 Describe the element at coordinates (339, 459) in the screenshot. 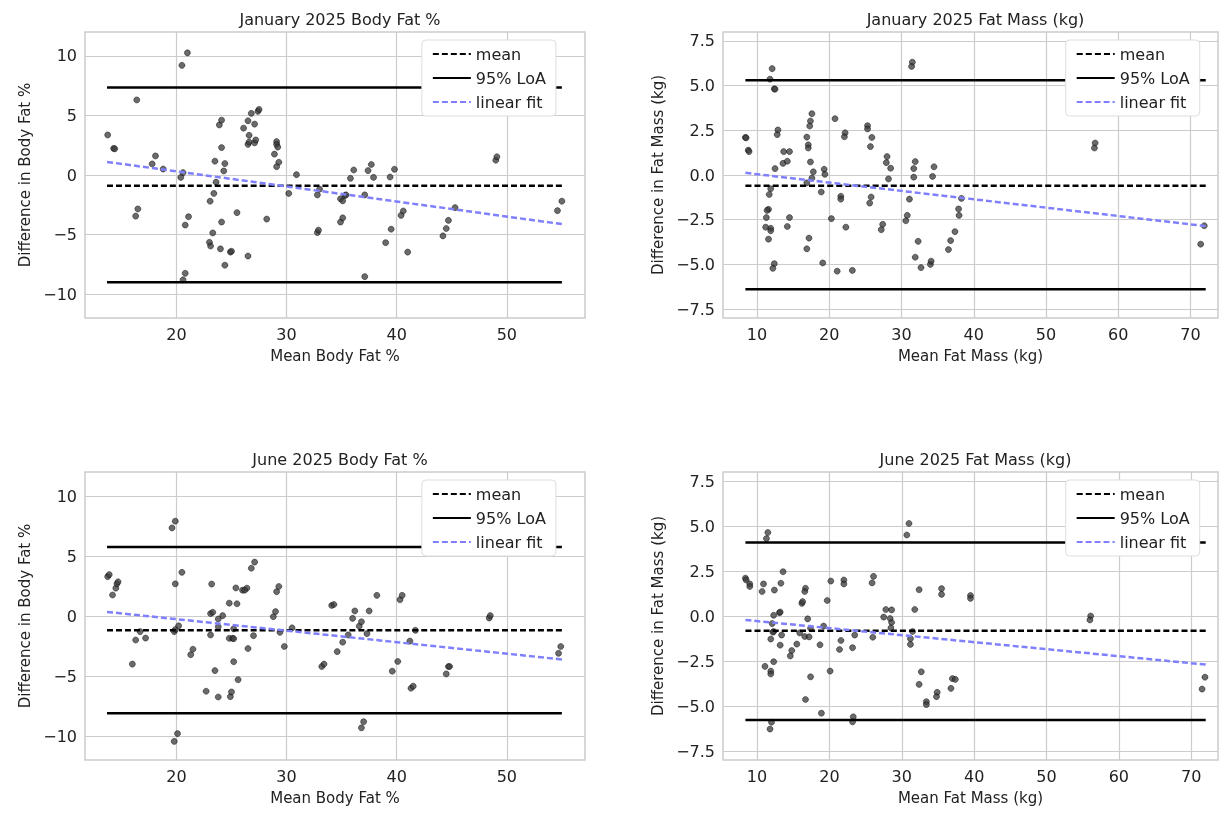

I see `chart-title: June 2025 Body Fat %` at that location.